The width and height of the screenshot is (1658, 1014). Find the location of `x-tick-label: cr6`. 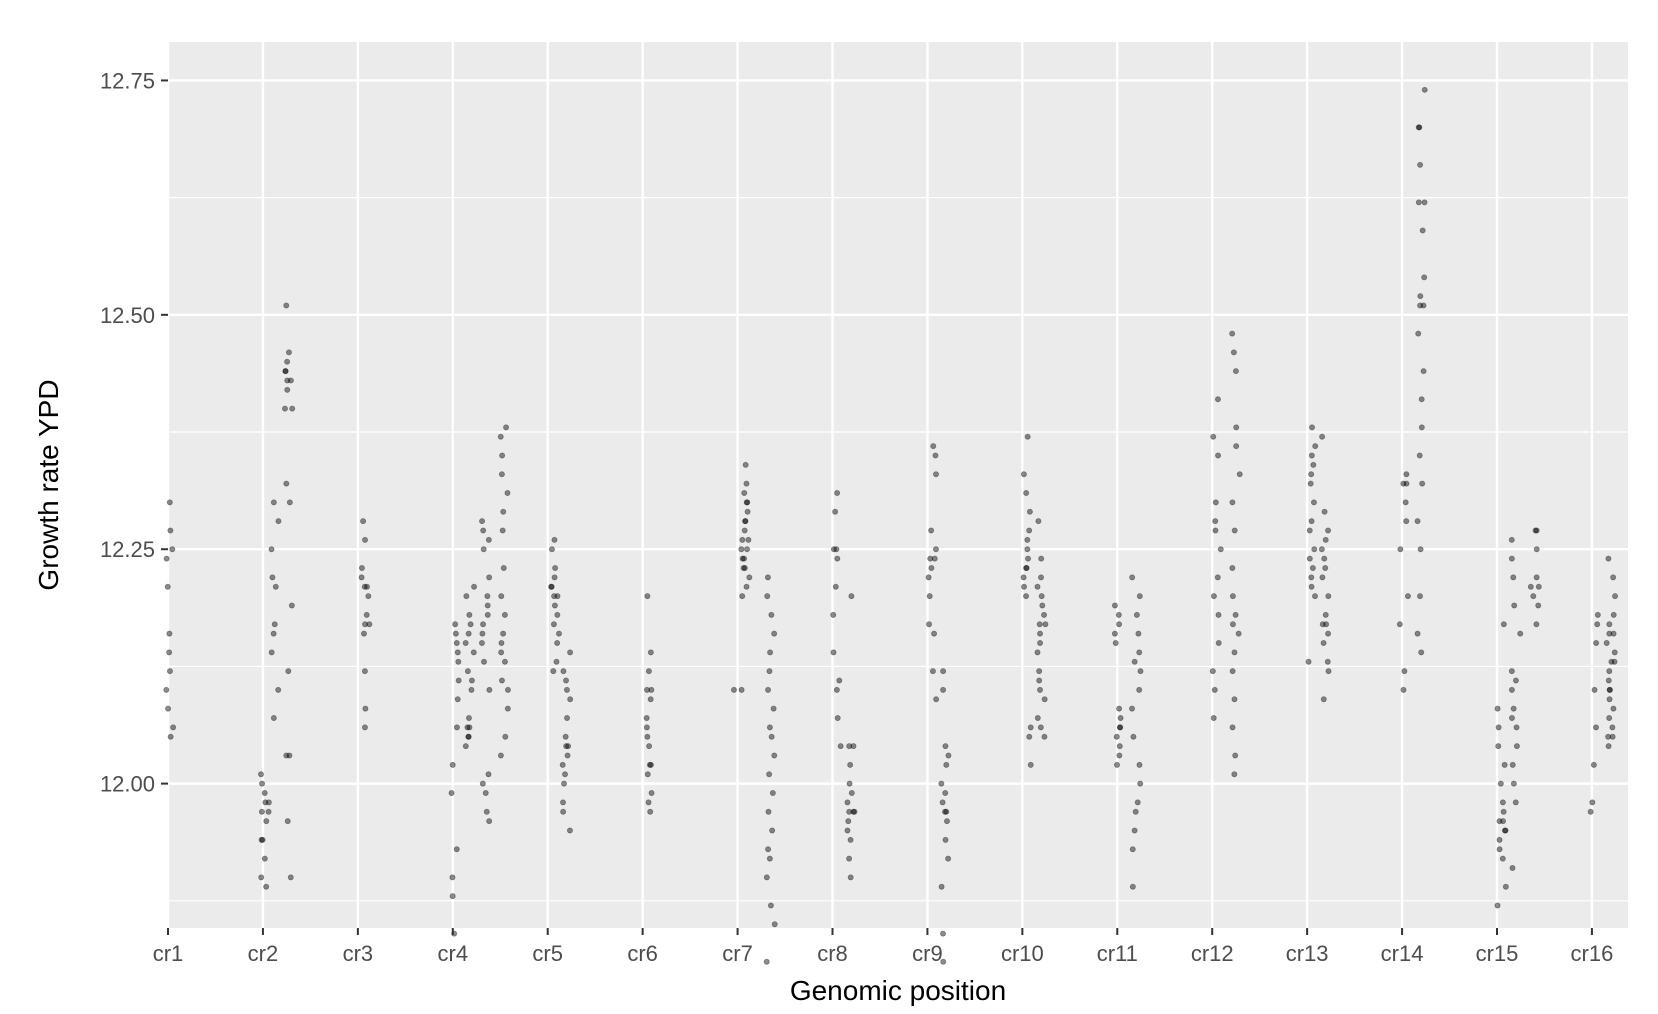

x-tick-label: cr6 is located at coordinates (642, 953).